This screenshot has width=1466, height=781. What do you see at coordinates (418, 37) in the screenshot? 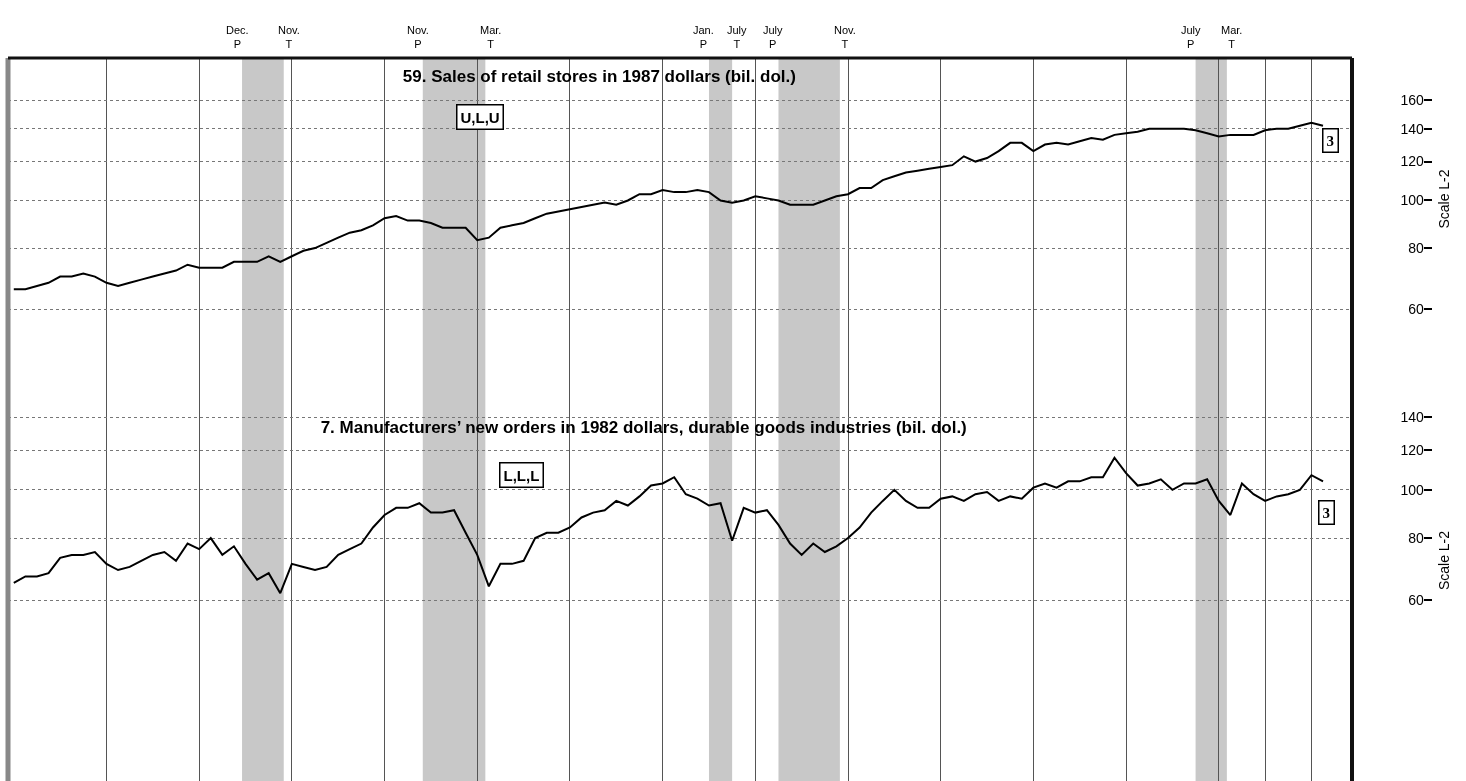
I see `text: Nov. P` at bounding box center [418, 37].